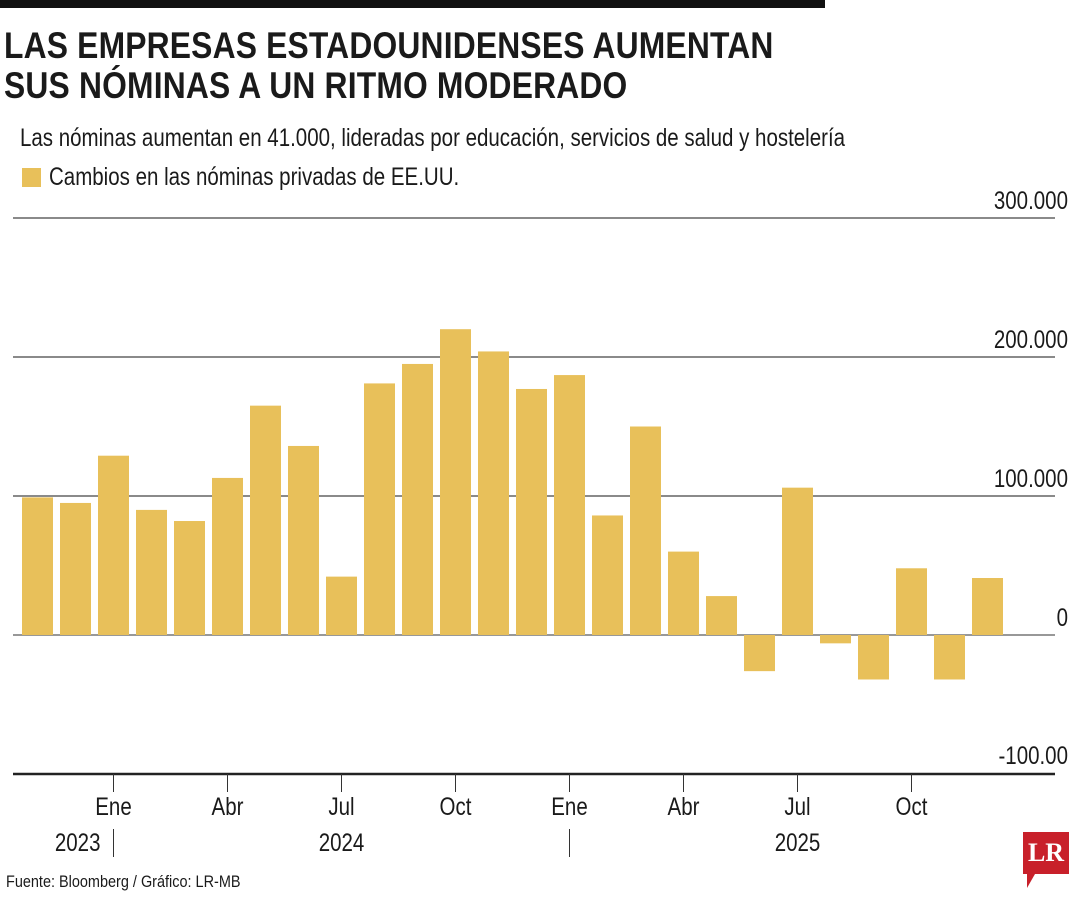 Image resolution: width=1080 pixels, height=900 pixels. What do you see at coordinates (1031, 339) in the screenshot?
I see `y-tick-label: 200.000` at bounding box center [1031, 339].